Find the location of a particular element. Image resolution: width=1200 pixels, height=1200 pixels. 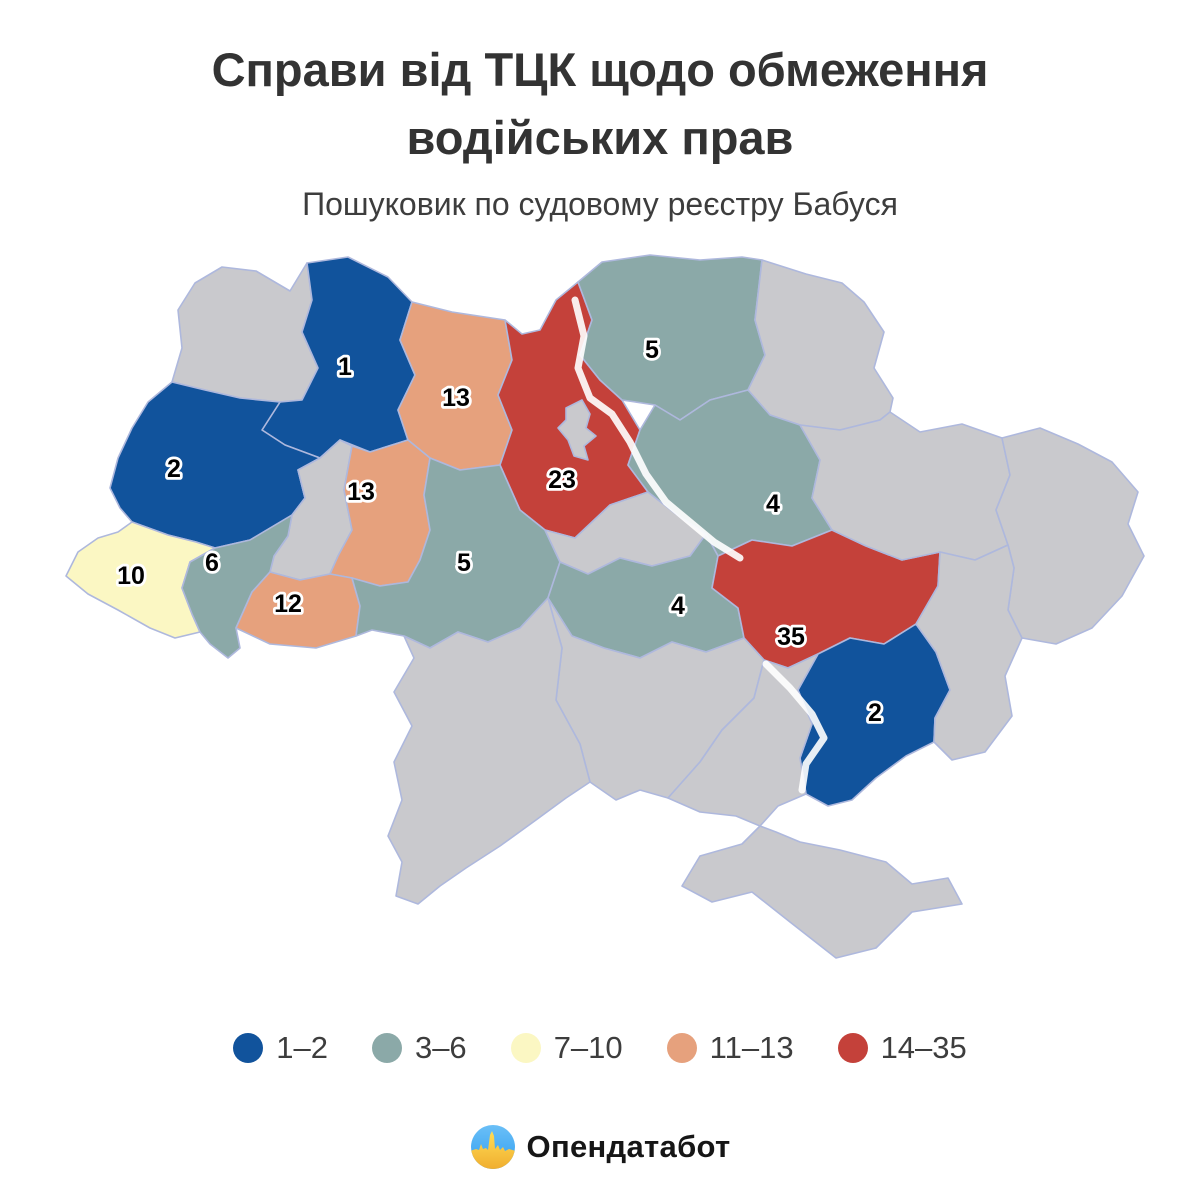

page-title-line2: водійських прав is located at coordinates (600, 138).